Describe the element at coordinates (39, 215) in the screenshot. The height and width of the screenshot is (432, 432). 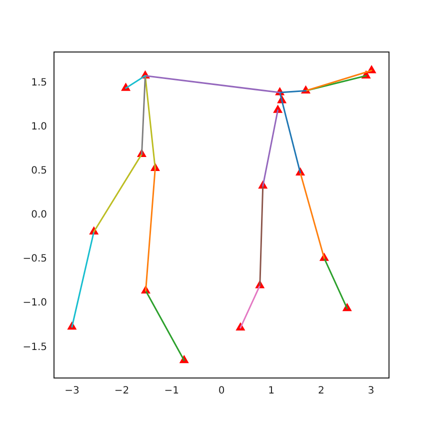
I see `y-tick-label: 0.0` at that location.